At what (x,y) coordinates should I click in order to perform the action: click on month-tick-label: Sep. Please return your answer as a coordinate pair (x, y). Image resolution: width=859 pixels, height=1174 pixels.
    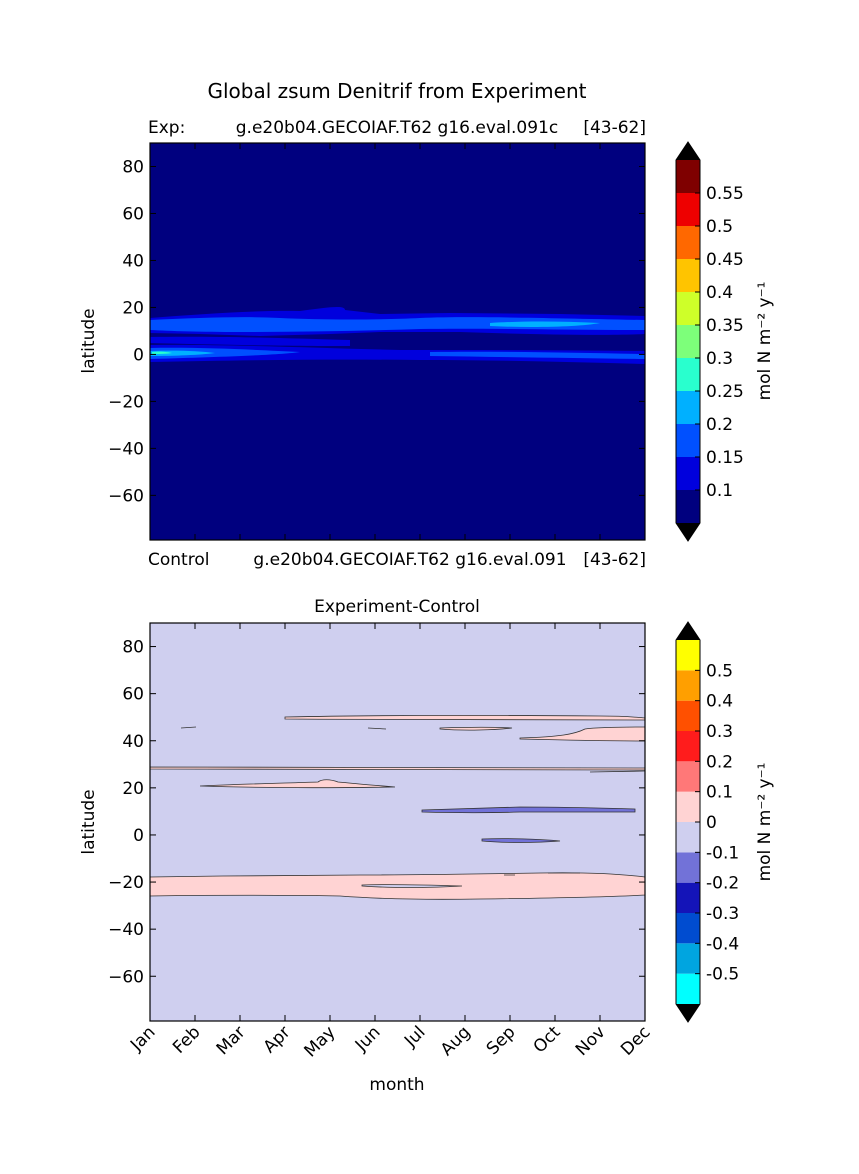
    Looking at the image, I should click on (501, 1040).